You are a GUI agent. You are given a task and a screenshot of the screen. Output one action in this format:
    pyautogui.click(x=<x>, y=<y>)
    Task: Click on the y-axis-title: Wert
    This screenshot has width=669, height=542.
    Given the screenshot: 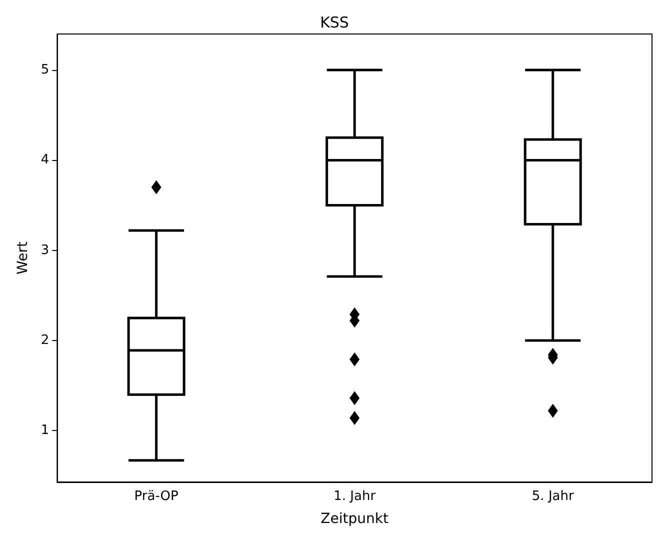 What is the action you would take?
    pyautogui.click(x=23, y=257)
    